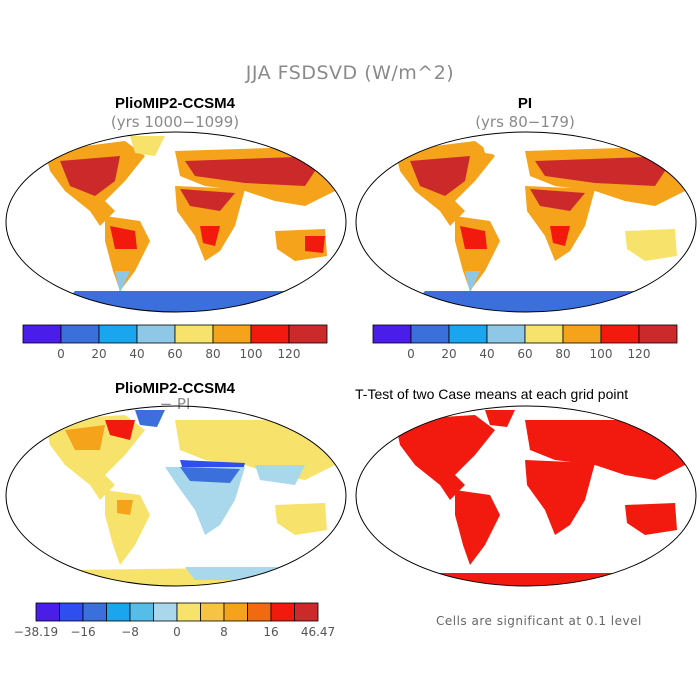 The image size is (700, 700). I want to click on colorbar-tick-label: 16, so click(271, 632).